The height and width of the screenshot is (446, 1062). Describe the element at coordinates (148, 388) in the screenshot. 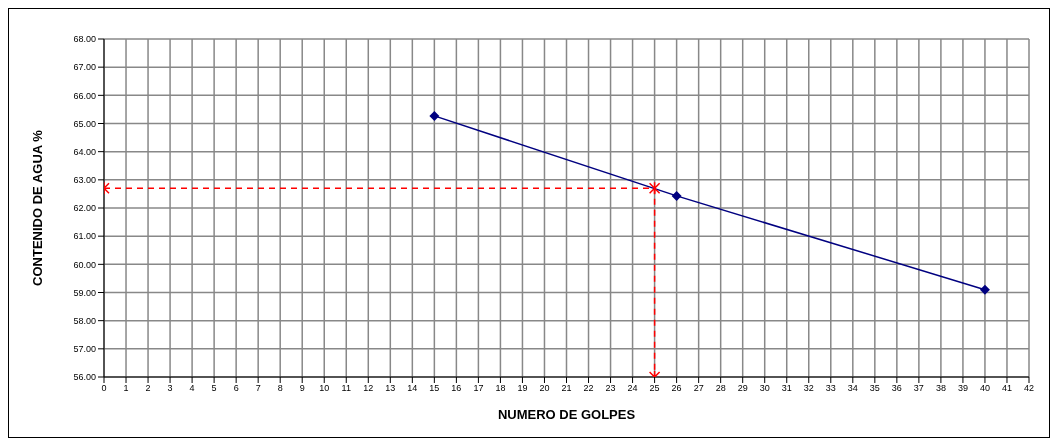

I see `x-tick-label: 2` at that location.